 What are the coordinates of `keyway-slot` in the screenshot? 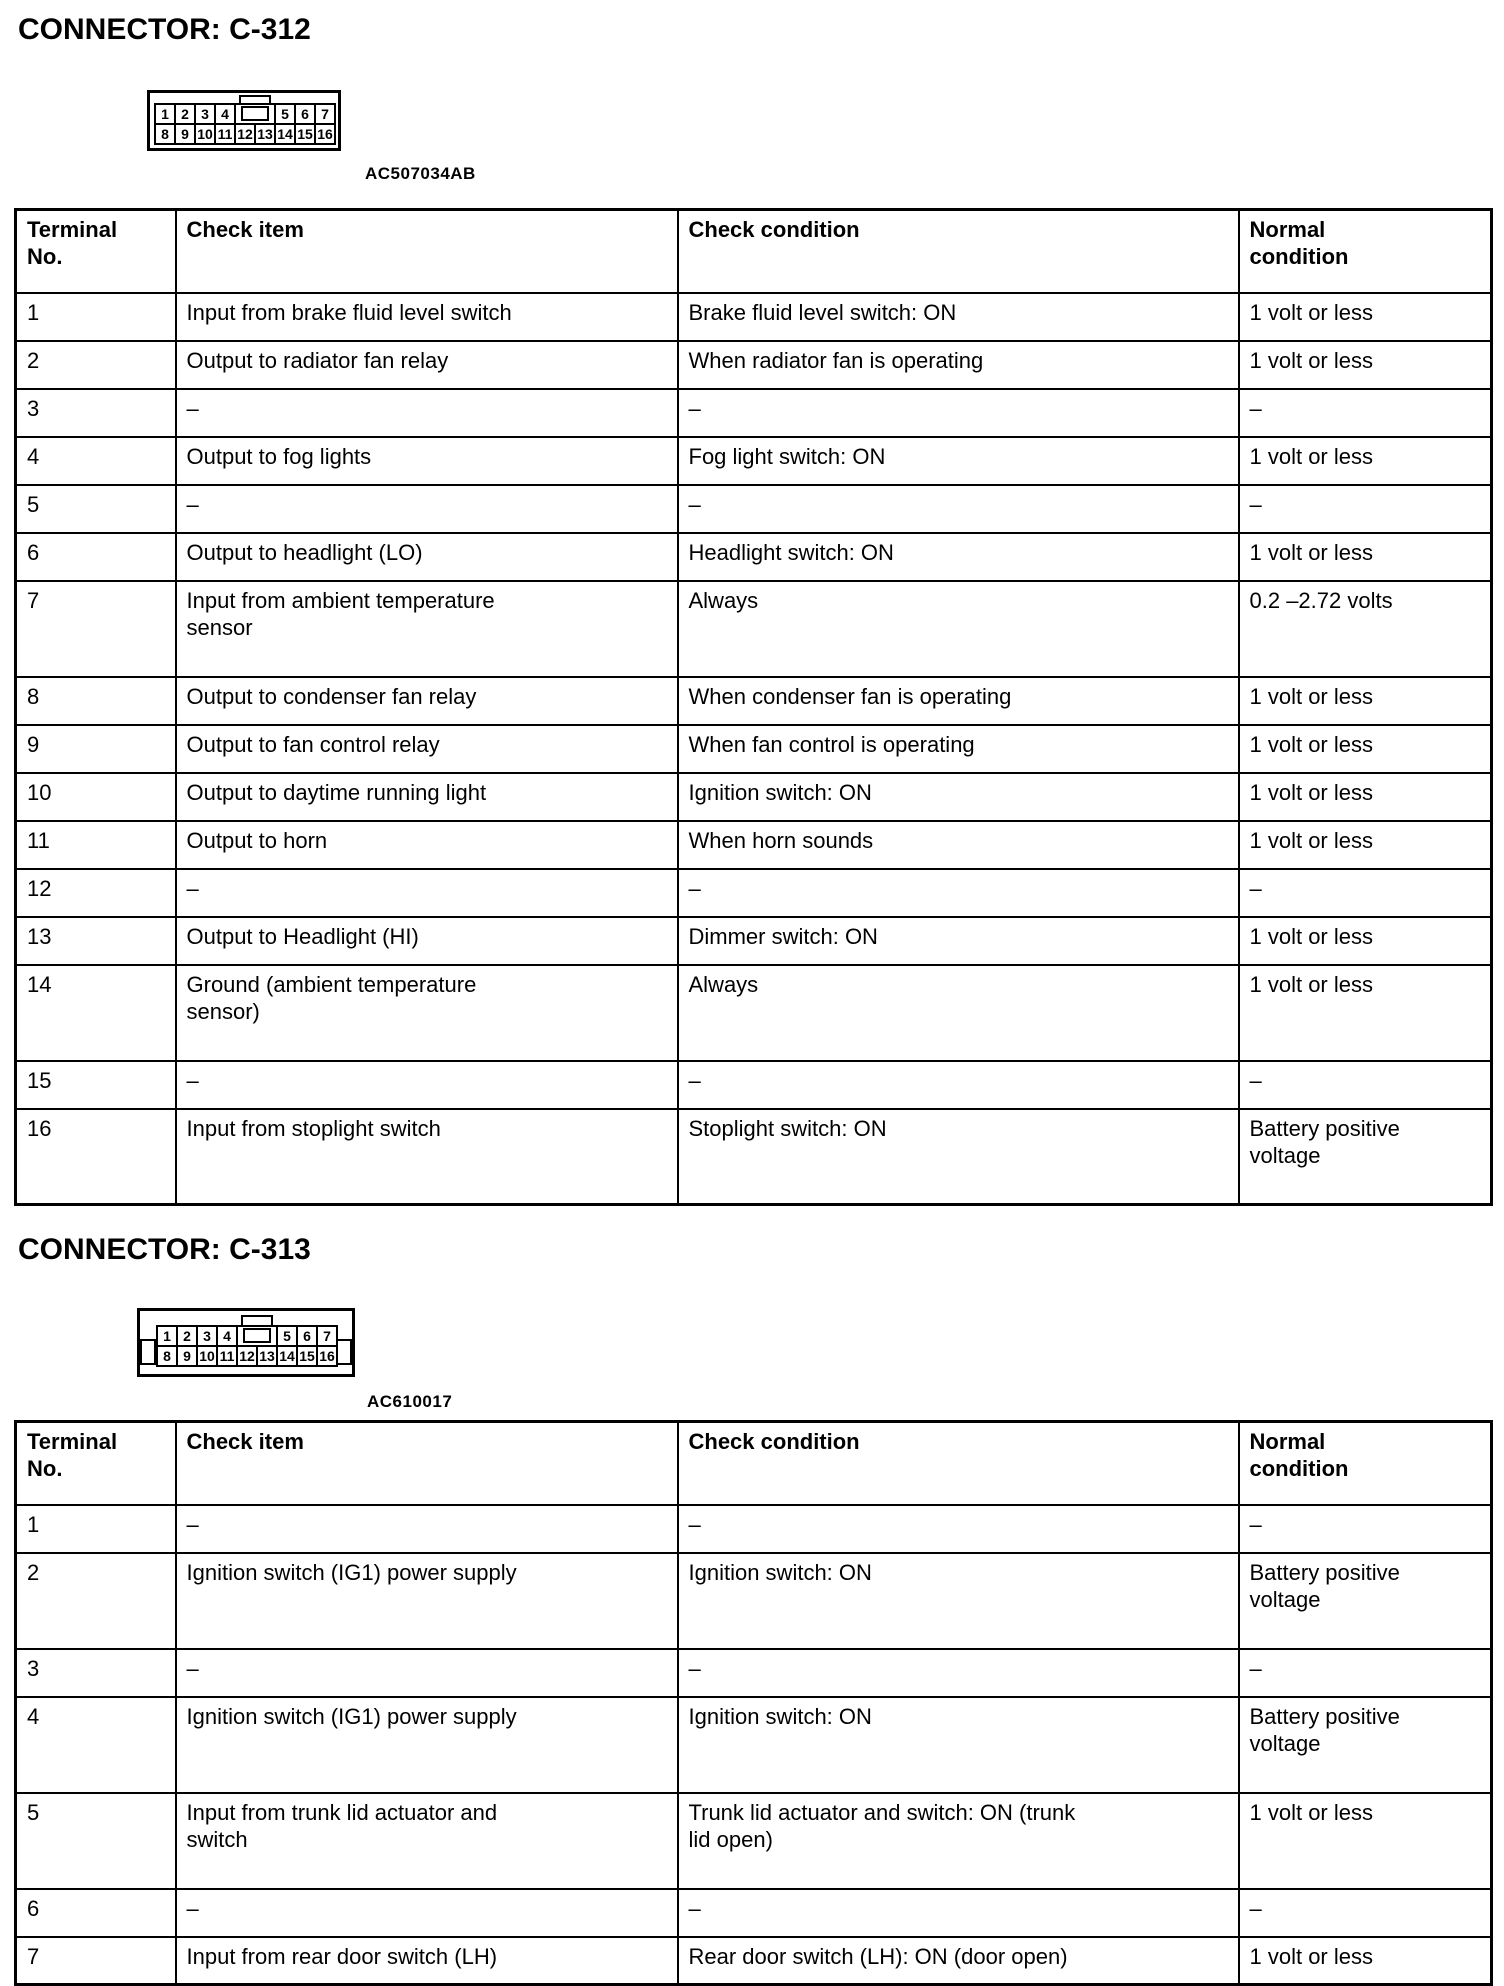 It's located at (257, 1335).